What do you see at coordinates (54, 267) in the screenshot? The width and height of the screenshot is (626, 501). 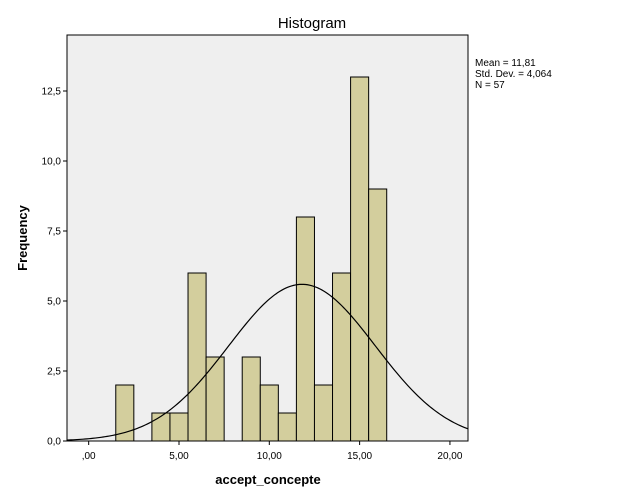 I see `y-axis: 0,0 2,5 5,0 7,5 10,0 12,5` at bounding box center [54, 267].